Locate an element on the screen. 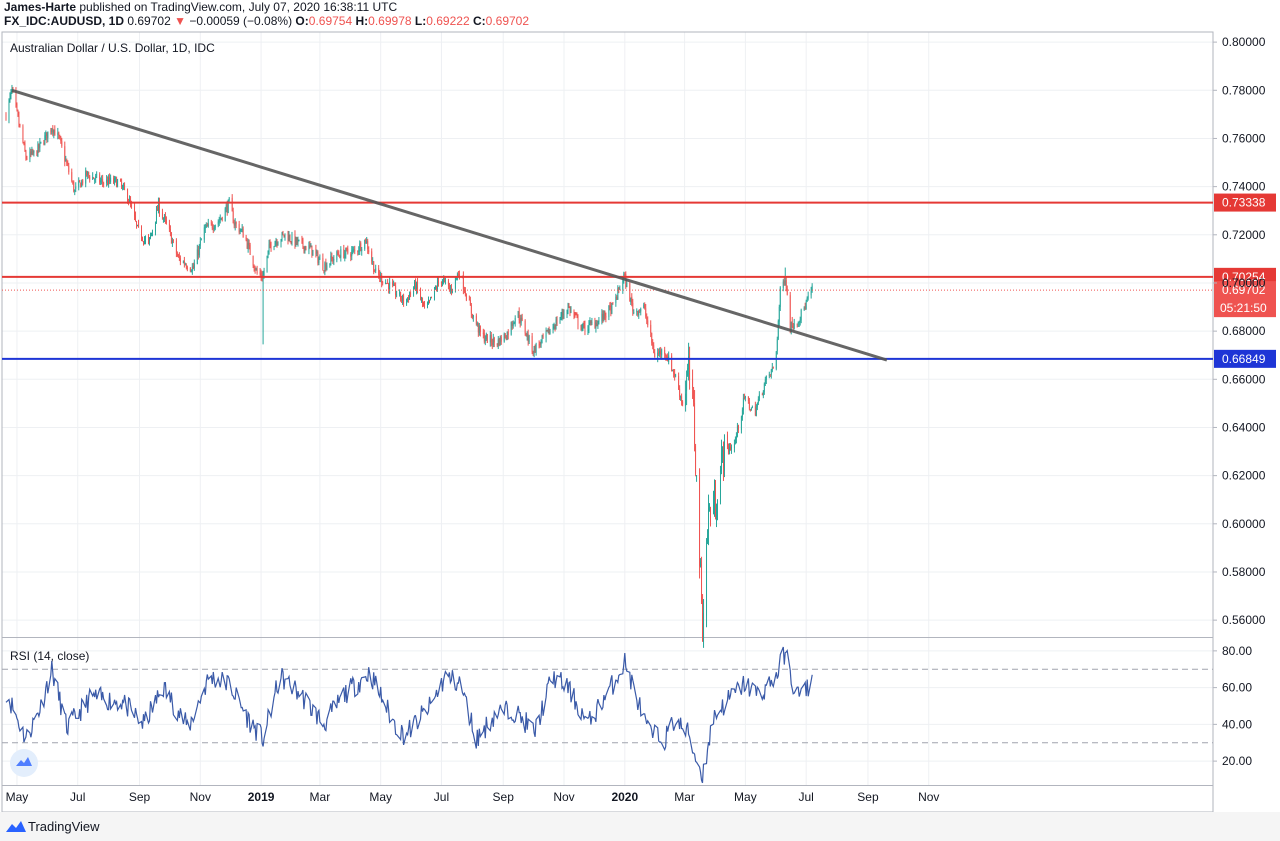 Image resolution: width=1280 pixels, height=841 pixels. last-price-badge is located at coordinates (1245, 299).